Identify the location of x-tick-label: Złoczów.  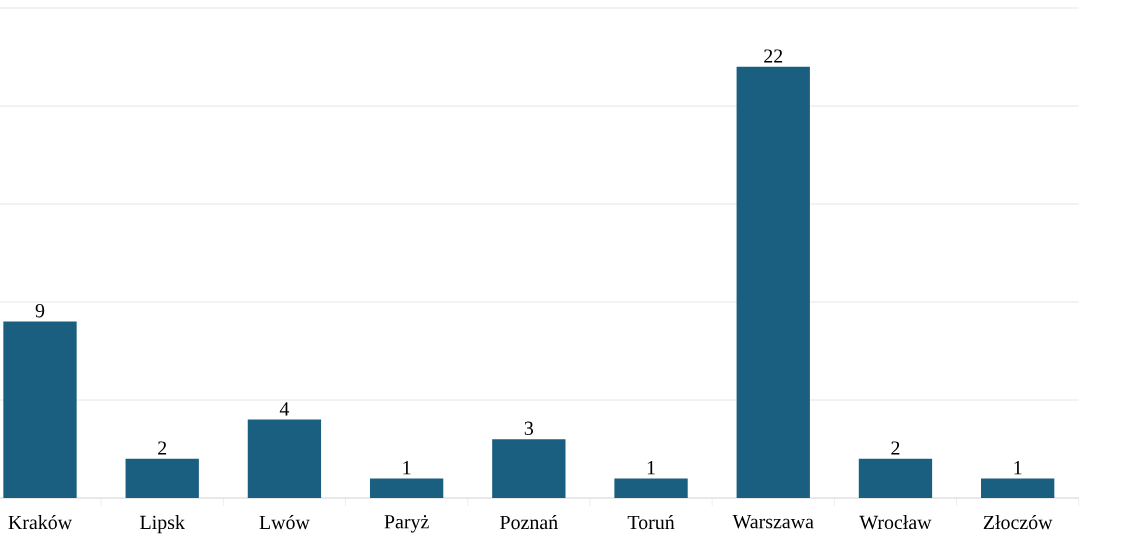
(1018, 522).